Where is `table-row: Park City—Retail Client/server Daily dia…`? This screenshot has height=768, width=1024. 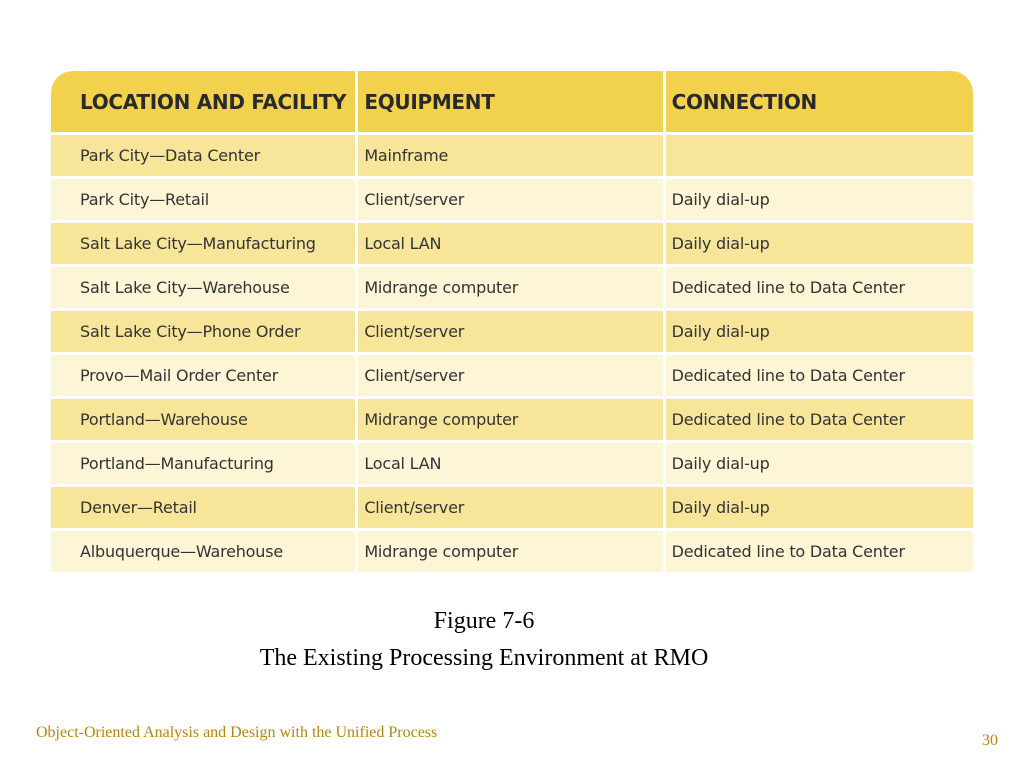 table-row: Park City—Retail Client/server Daily dia… is located at coordinates (512, 201).